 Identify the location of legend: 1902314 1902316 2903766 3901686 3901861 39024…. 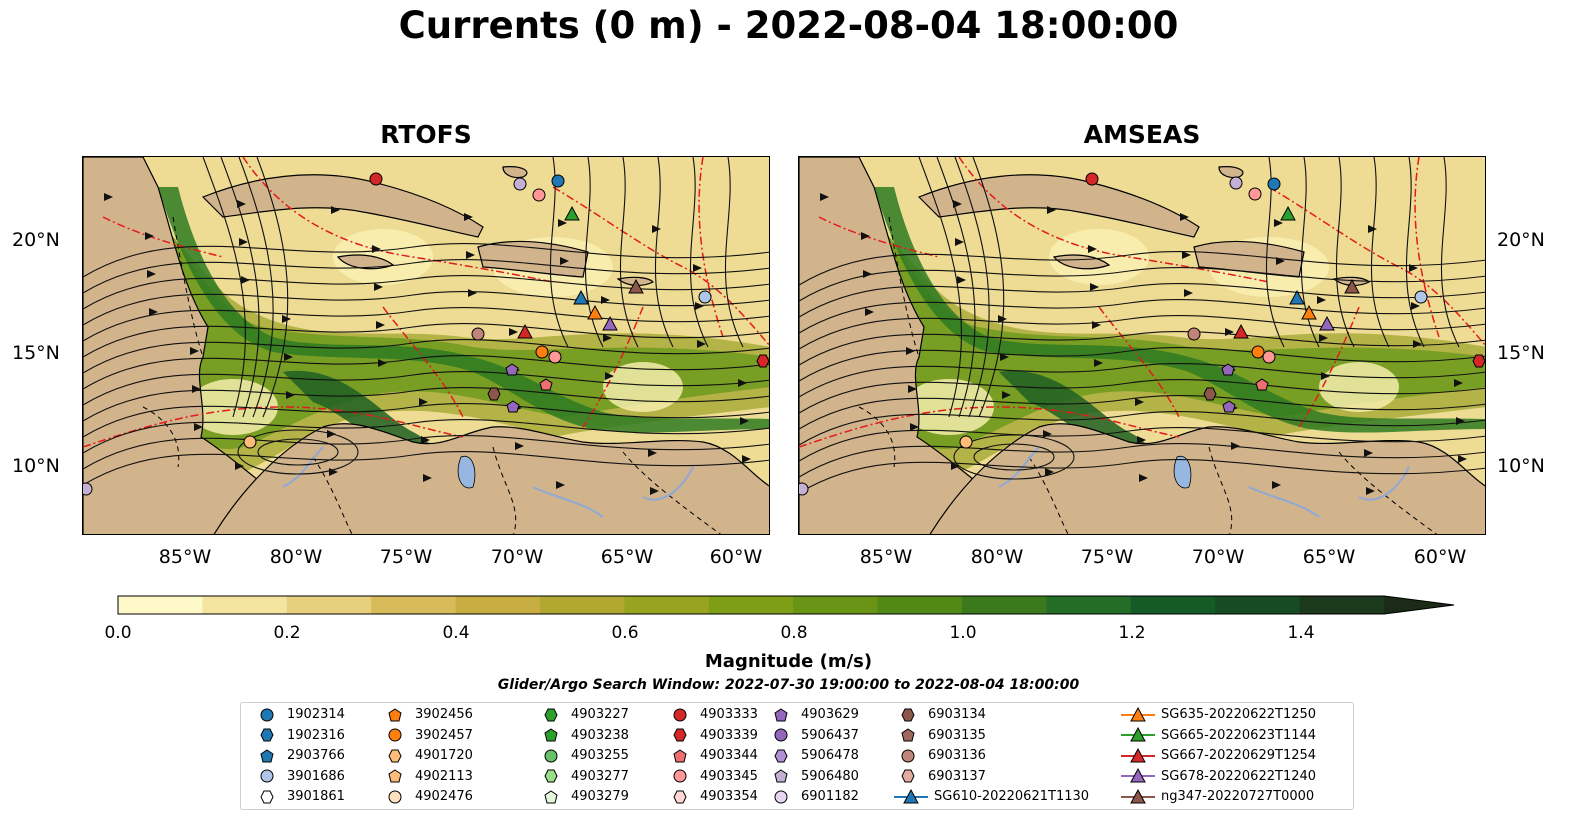
(797, 756).